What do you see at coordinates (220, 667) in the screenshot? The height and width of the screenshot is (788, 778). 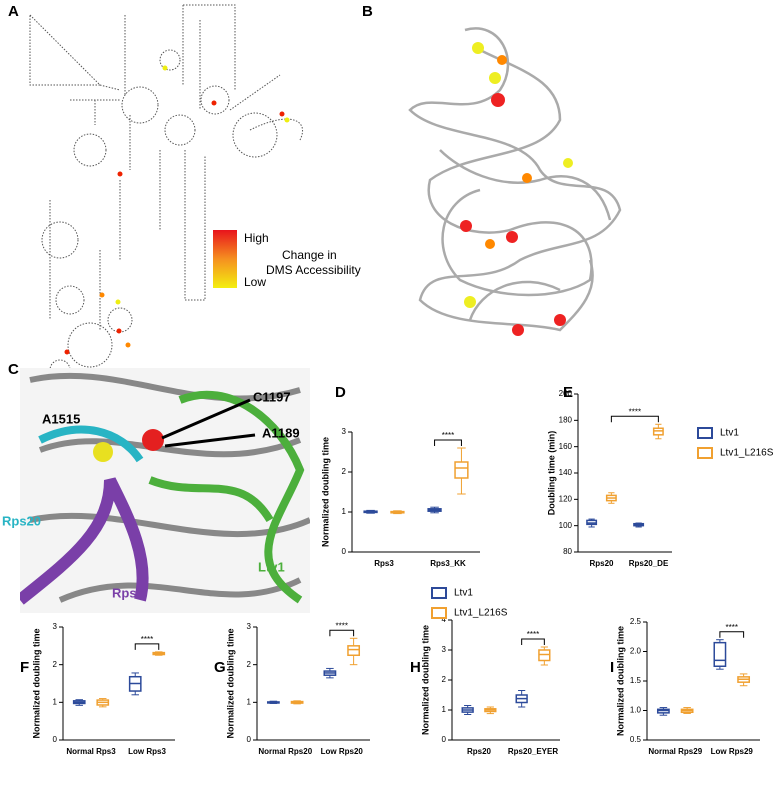 I see `panel-label: G` at bounding box center [220, 667].